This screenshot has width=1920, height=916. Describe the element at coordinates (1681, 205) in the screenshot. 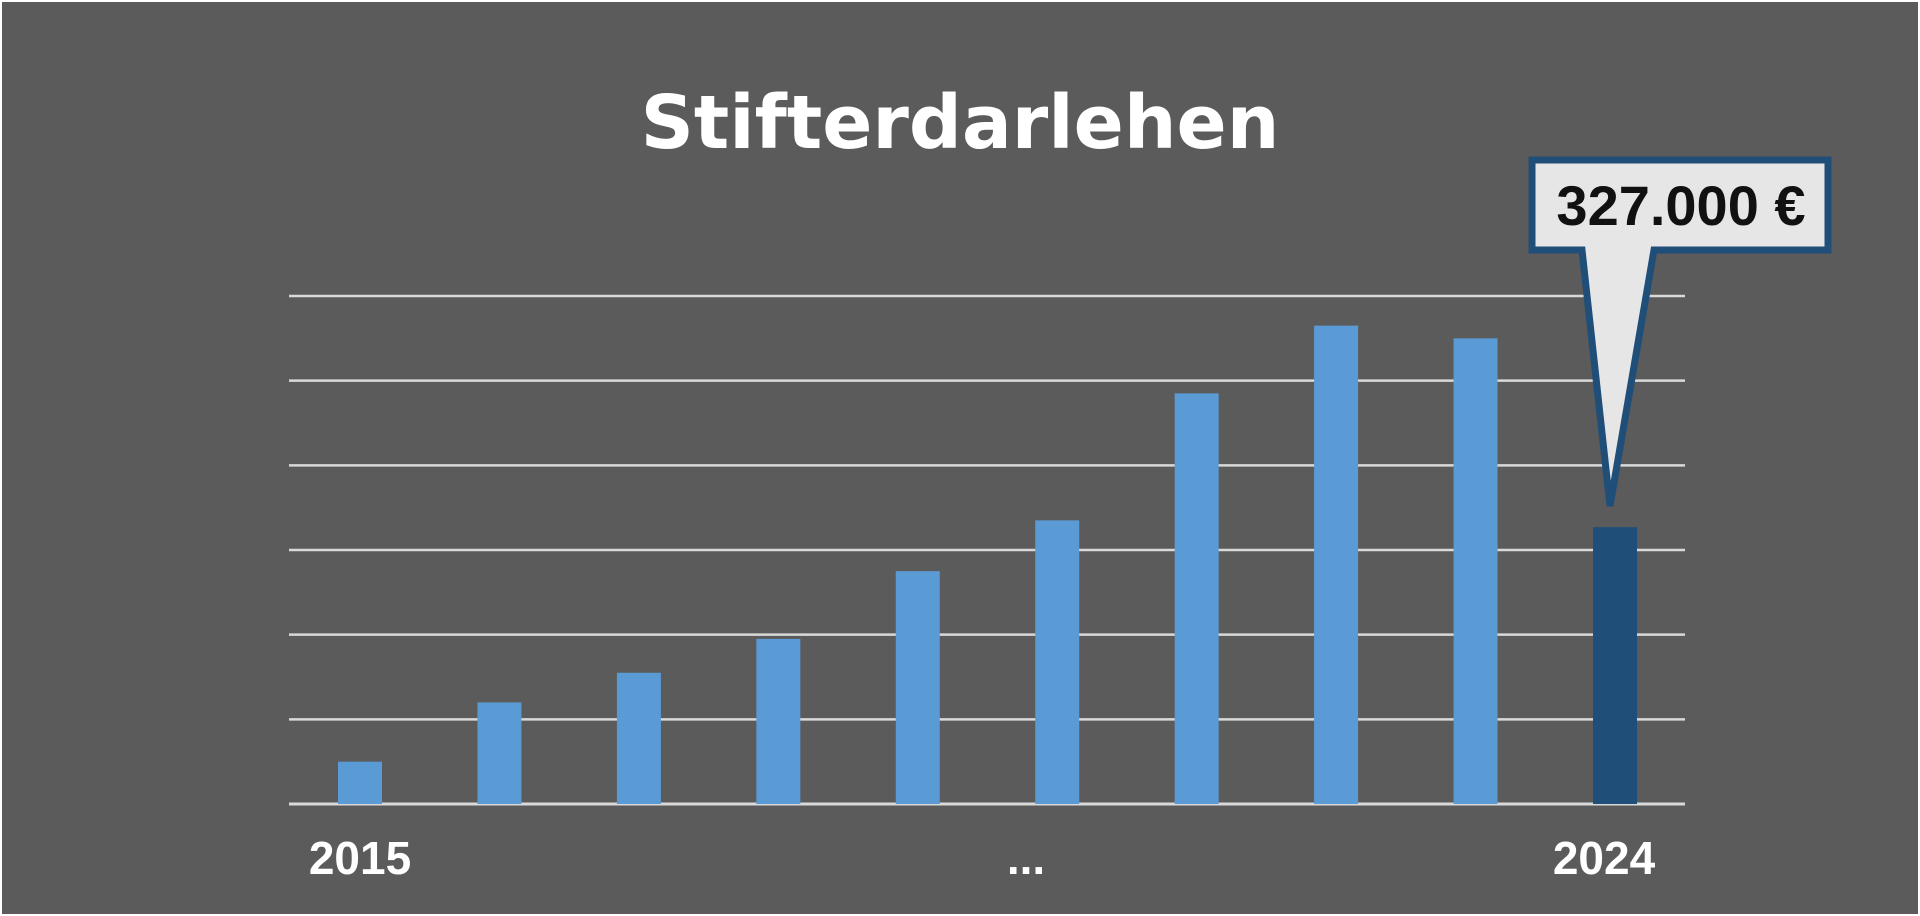

I see `callout-value-label: 327.000 €` at that location.